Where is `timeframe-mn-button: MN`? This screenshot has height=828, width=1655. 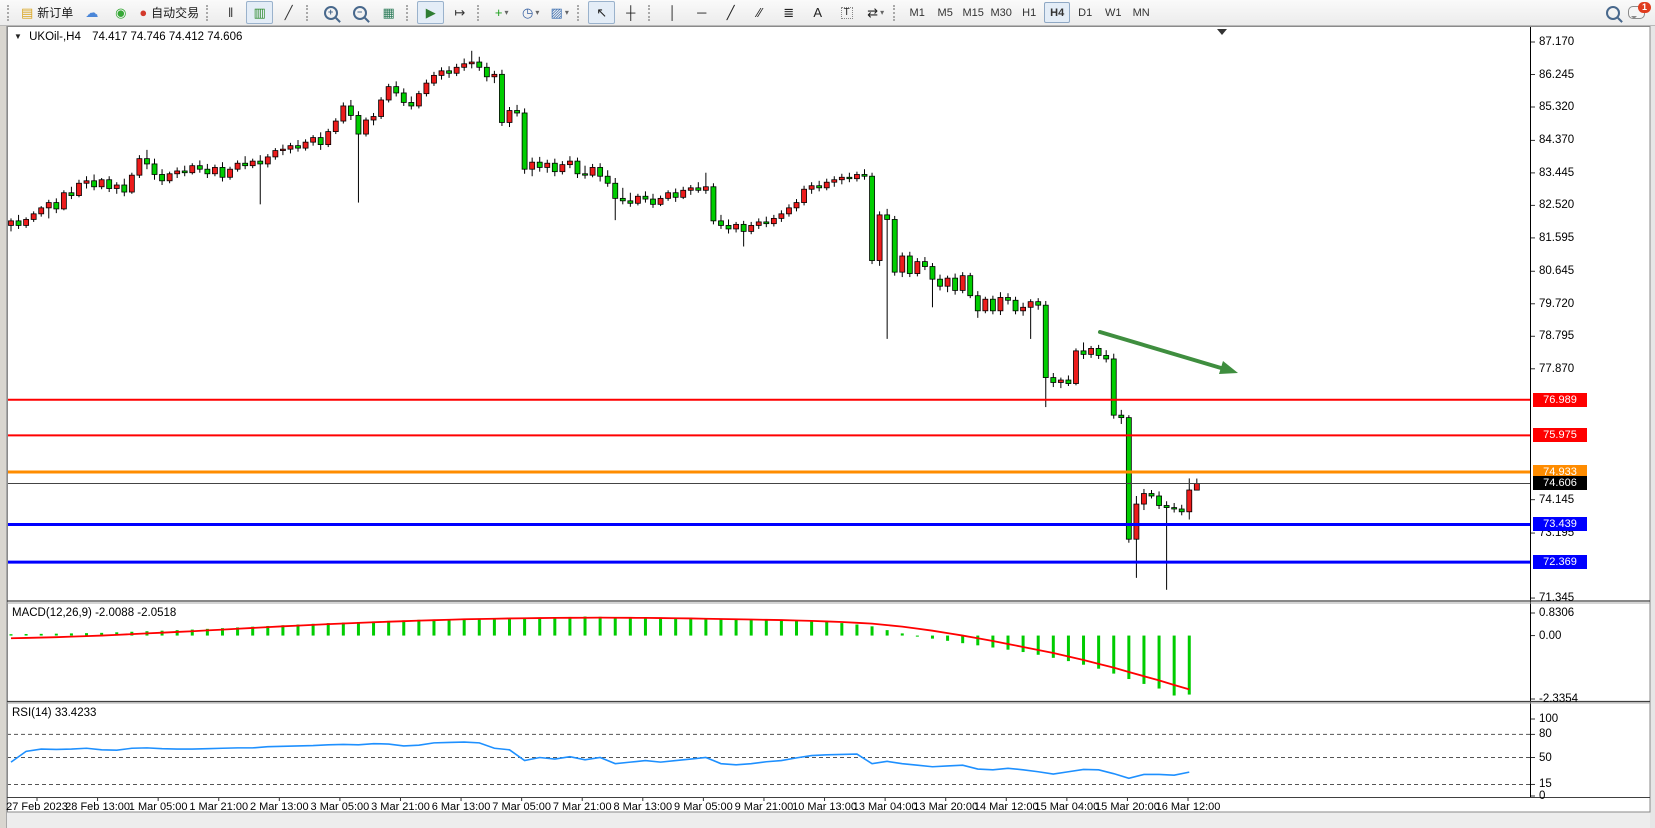 timeframe-mn-button: MN is located at coordinates (1141, 12).